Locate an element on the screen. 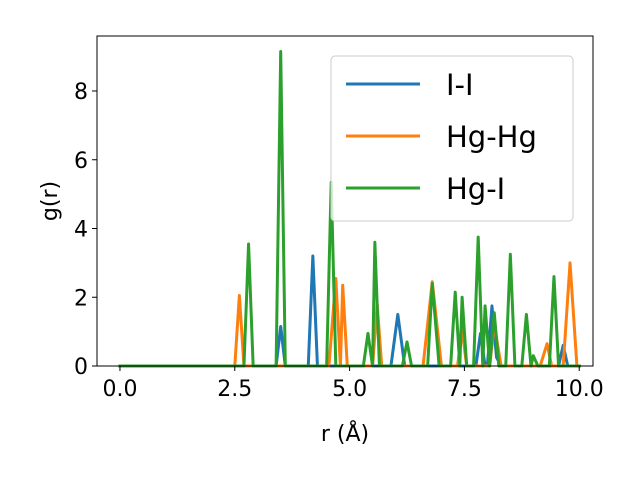  y-tick-label: 4 is located at coordinates (81, 230).